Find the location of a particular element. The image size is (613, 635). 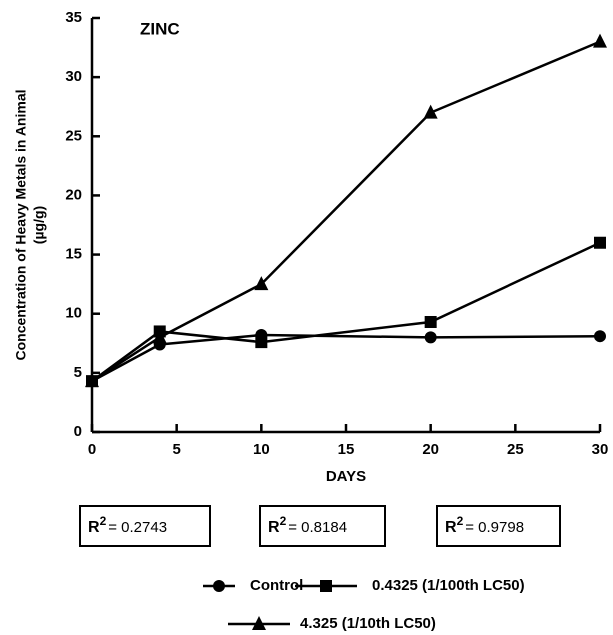

x-tick-label: 10 is located at coordinates (261, 449).